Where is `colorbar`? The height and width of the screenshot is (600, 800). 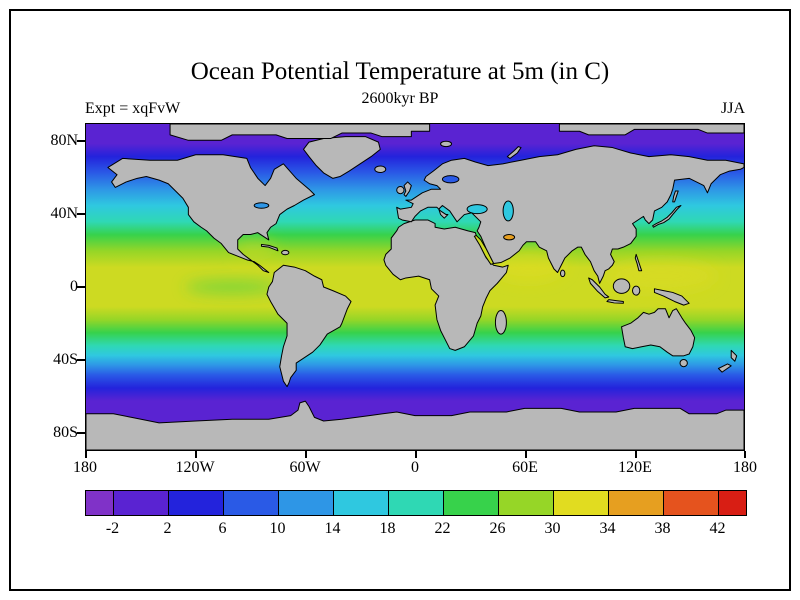 colorbar is located at coordinates (416, 503).